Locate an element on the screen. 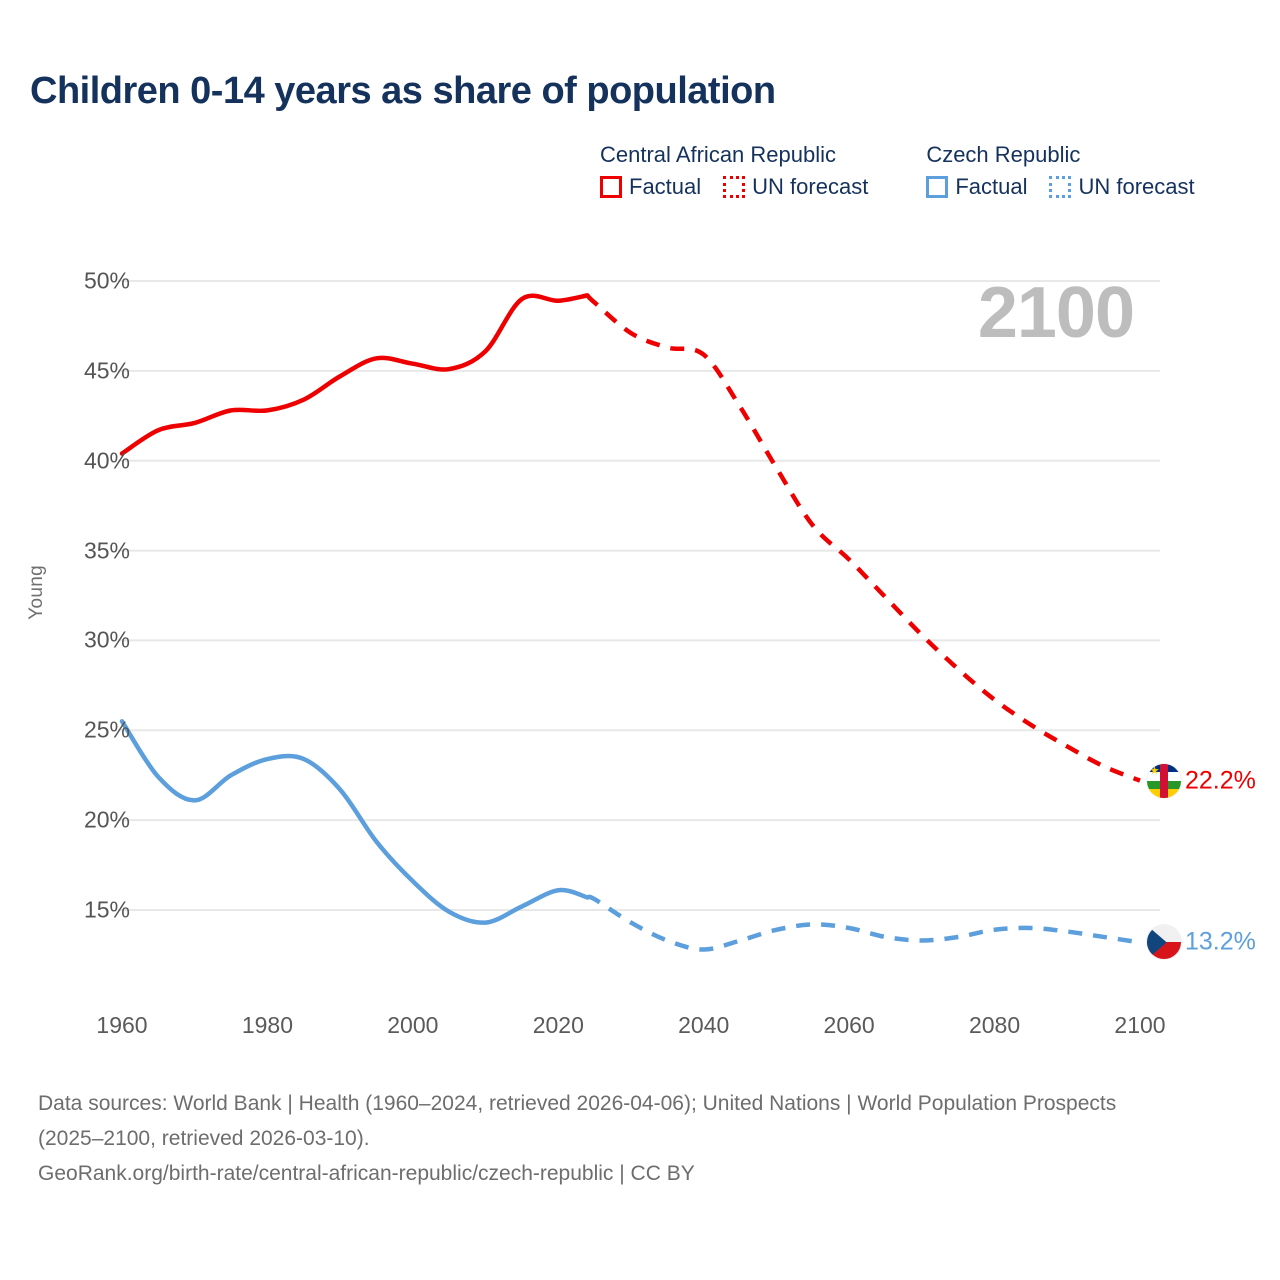 Image resolution: width=1280 pixels, height=1280 pixels. endpoint-label-car: 22.2% is located at coordinates (1220, 780).